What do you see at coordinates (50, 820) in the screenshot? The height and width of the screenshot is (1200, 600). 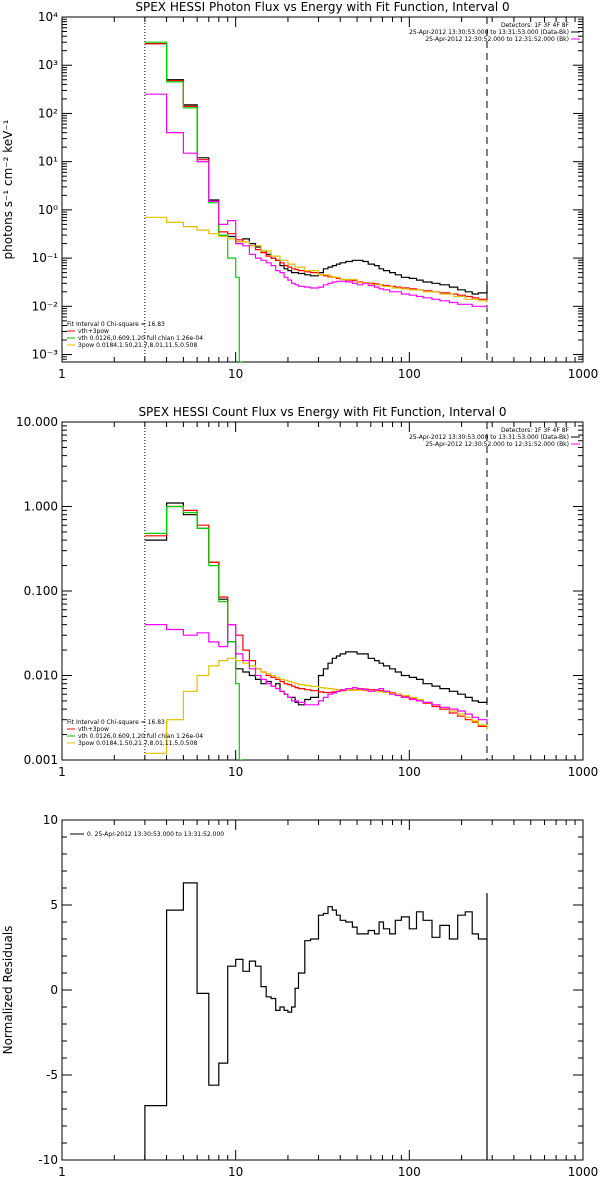 I see `y-tick-label: 10` at bounding box center [50, 820].